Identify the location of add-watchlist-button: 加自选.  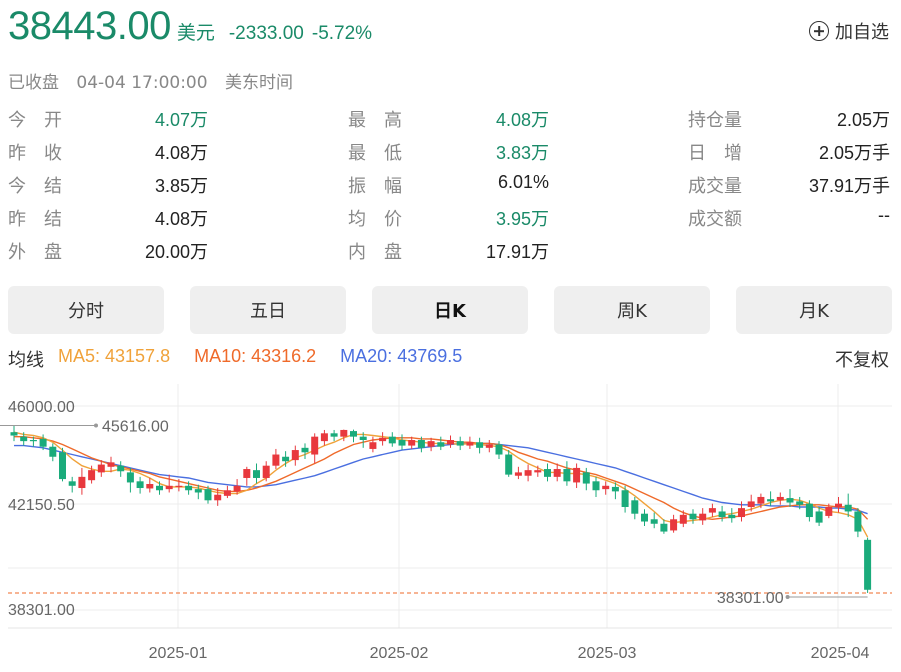
(849, 31).